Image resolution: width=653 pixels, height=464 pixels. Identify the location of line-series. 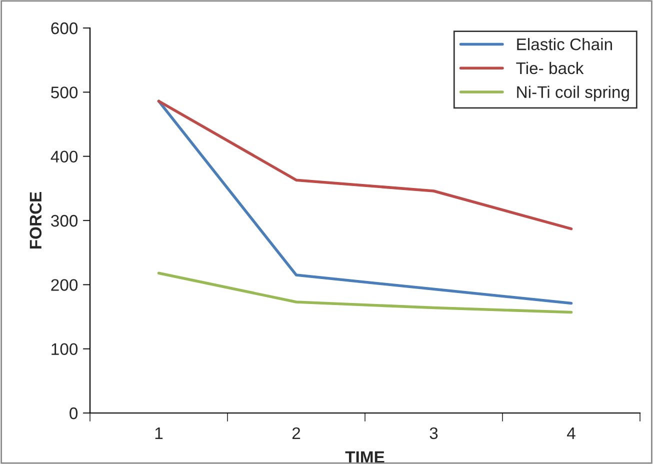
(365, 293).